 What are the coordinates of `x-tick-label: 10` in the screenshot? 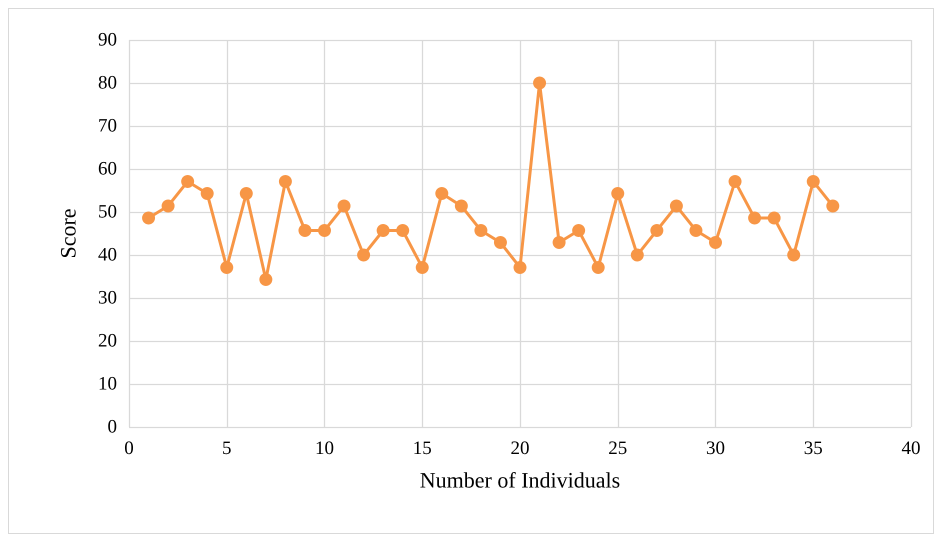 It's located at (324, 448).